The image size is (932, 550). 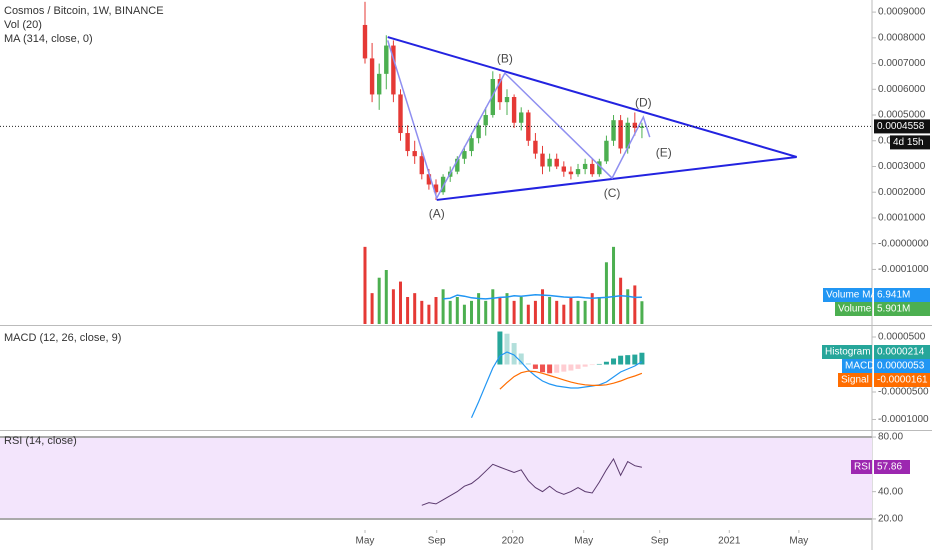 I want to click on y-tick-label: 0.0009000, so click(x=902, y=12).